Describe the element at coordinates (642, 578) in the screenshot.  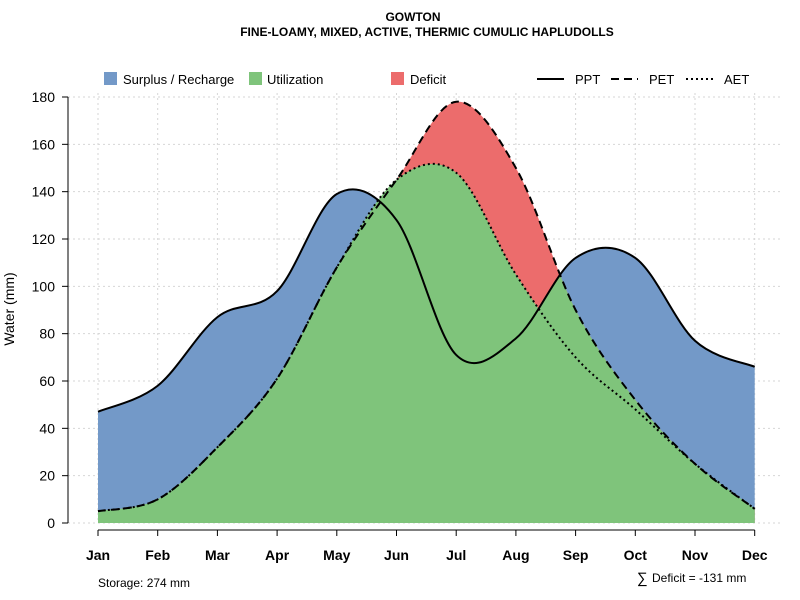
I see `sum-symbol: ∑` at that location.